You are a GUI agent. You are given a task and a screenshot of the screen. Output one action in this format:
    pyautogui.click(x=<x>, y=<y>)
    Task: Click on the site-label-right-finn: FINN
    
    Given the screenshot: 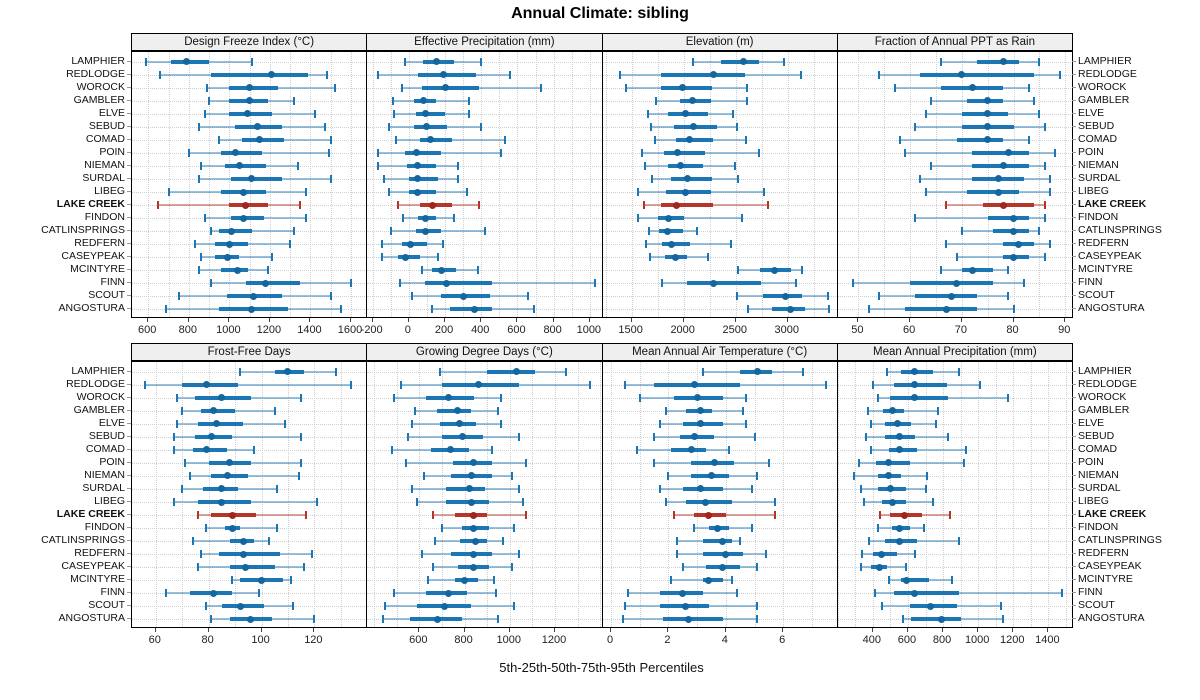 What is the action you would take?
    pyautogui.click(x=1090, y=282)
    